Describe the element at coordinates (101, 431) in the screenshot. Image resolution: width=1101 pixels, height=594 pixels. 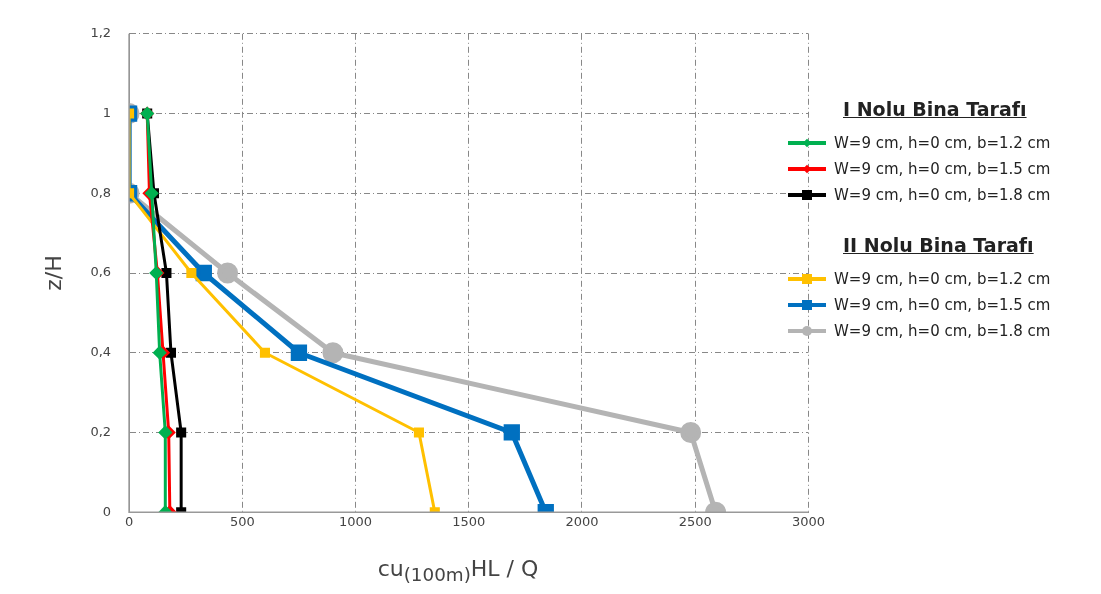
I see `y-tick-label: 0,2` at that location.